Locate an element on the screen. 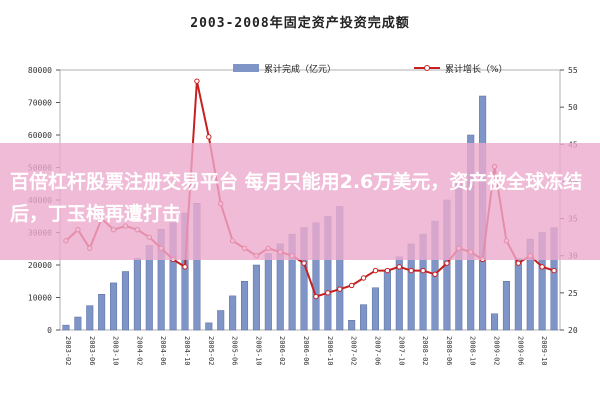  x-tick-label: 2008-10 is located at coordinates (473, 351).